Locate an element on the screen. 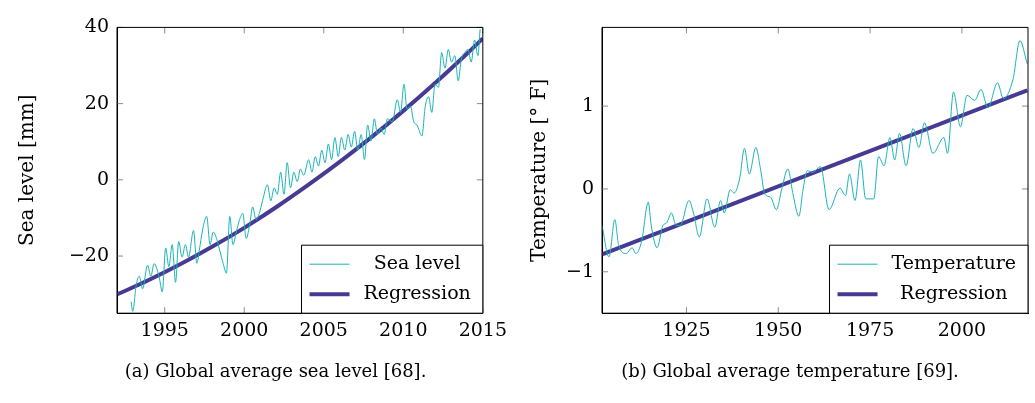  x-tick-label: 1975 is located at coordinates (870, 328).